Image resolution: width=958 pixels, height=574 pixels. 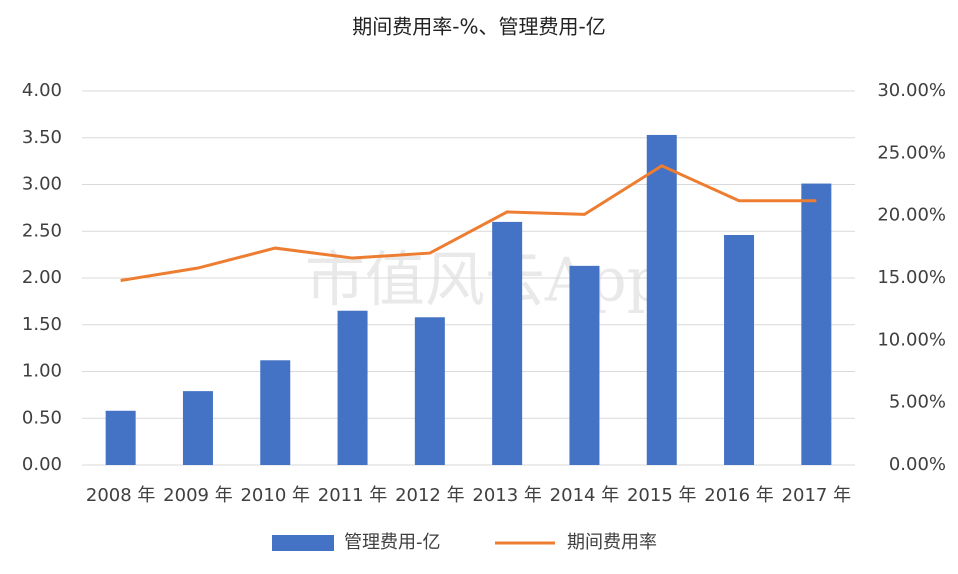 What do you see at coordinates (121, 495) in the screenshot?
I see `x-tick-label: 2008 年` at bounding box center [121, 495].